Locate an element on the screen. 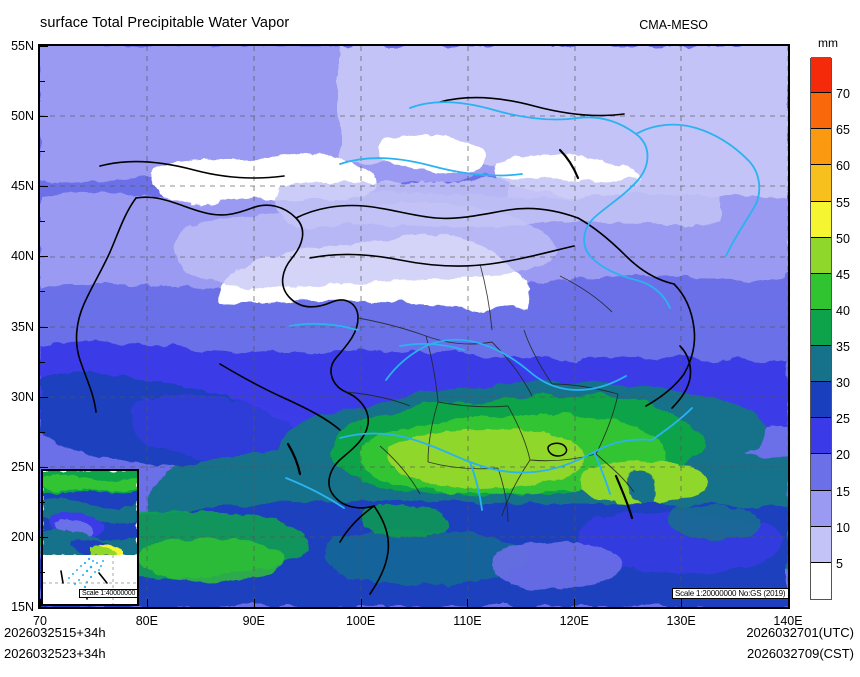 This screenshot has width=860, height=677. init-time-utc: 2026032515+34h is located at coordinates (55, 632).